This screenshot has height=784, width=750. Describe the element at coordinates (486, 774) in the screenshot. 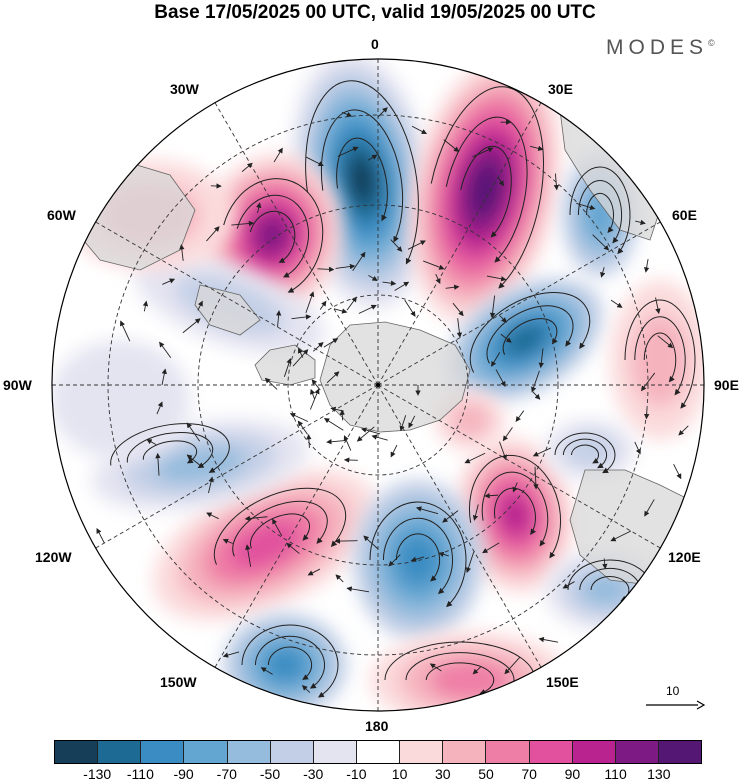

I see `colorbar-tick-label: 50` at that location.